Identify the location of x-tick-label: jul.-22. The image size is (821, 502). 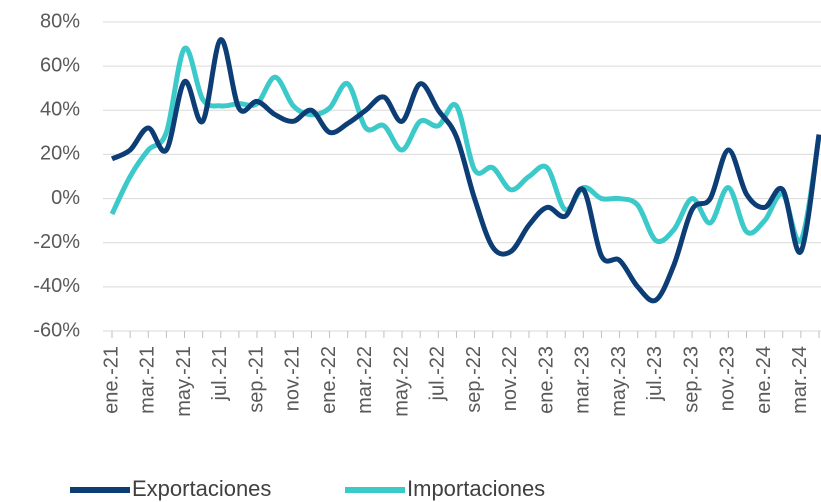
(438, 373).